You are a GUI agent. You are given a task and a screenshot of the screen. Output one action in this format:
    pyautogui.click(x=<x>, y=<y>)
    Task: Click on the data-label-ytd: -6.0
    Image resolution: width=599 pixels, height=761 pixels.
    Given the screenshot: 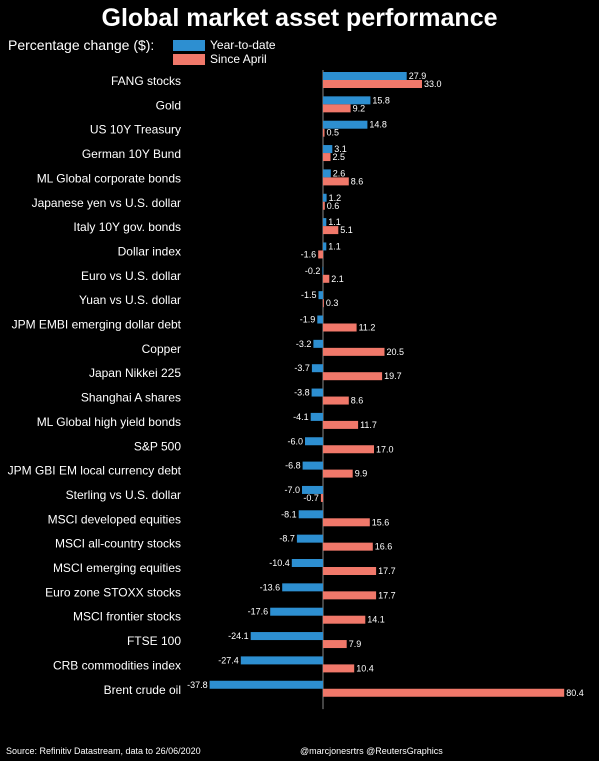 What is the action you would take?
    pyautogui.click(x=295, y=441)
    